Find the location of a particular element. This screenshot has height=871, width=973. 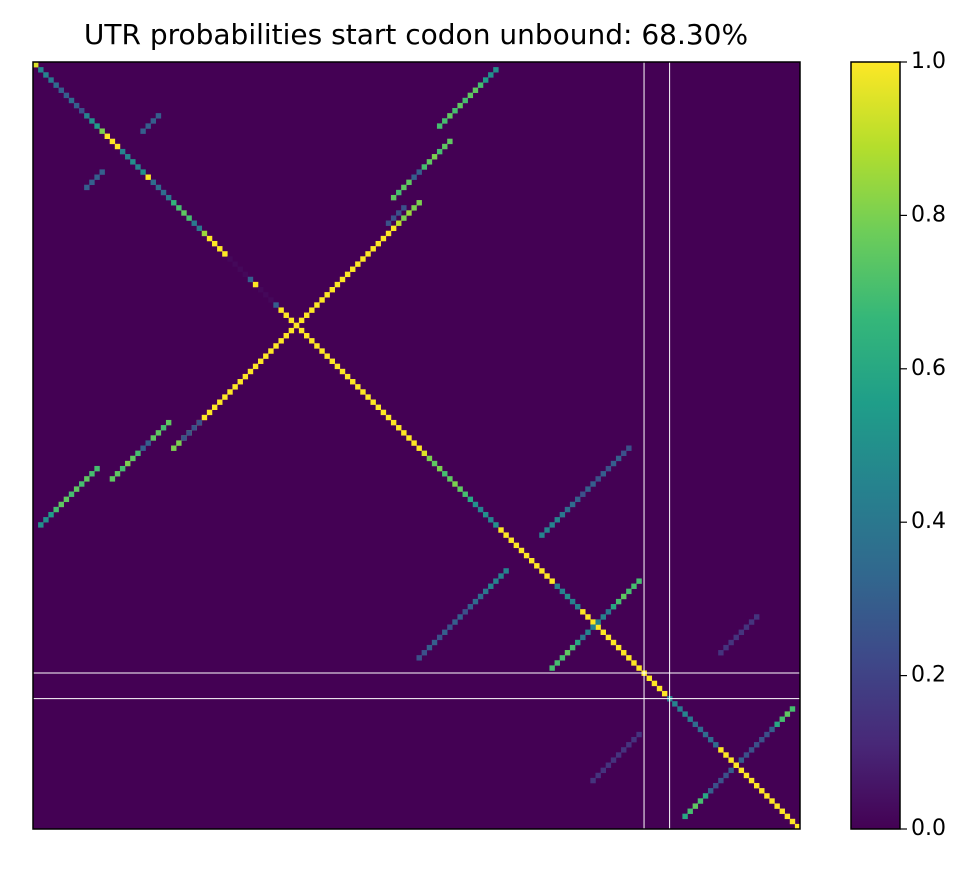

colorbar-tick-label: 0.2 is located at coordinates (928, 675).